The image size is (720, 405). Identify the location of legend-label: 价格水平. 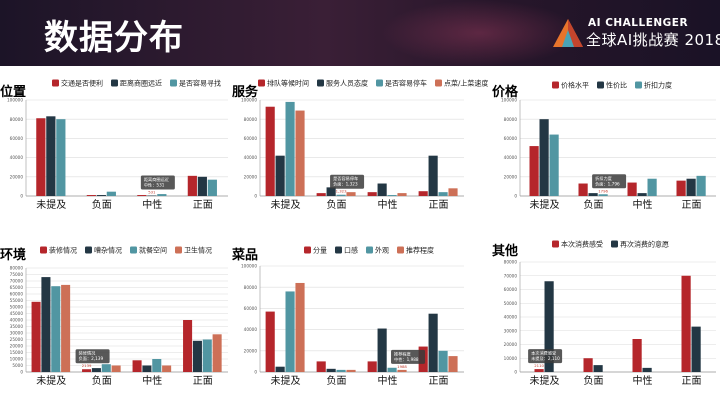
(575, 85).